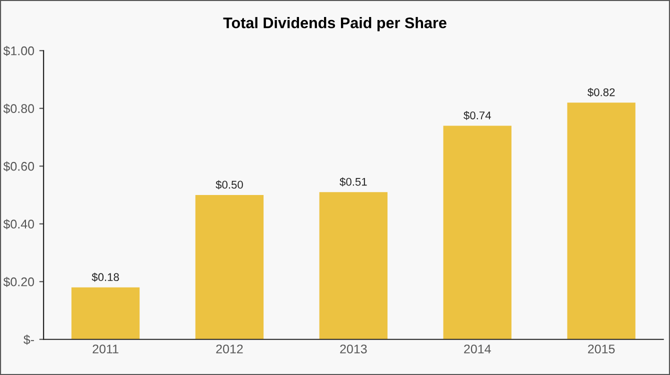  Describe the element at coordinates (353, 349) in the screenshot. I see `x-tick-label: 2013` at that location.